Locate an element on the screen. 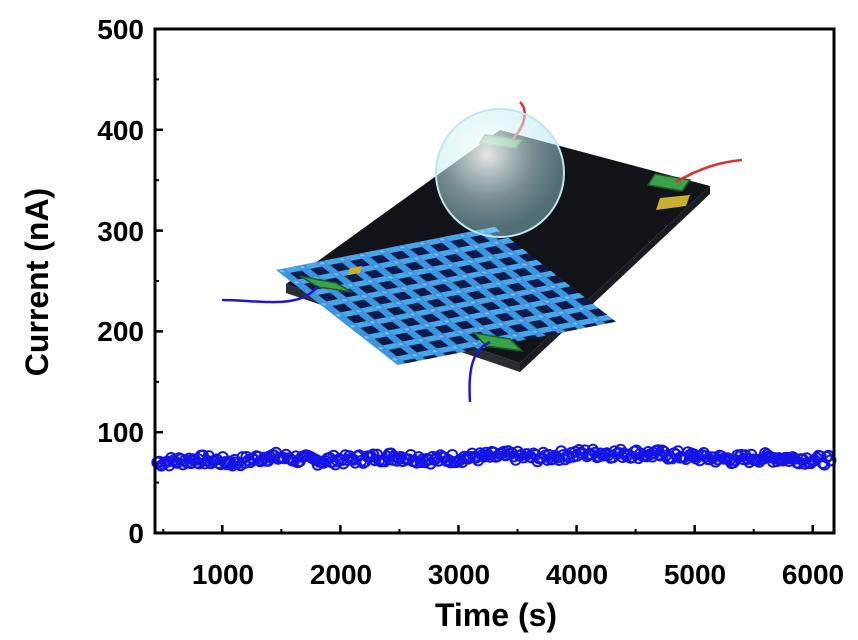  y-tick-label: 300 is located at coordinates (120, 231).